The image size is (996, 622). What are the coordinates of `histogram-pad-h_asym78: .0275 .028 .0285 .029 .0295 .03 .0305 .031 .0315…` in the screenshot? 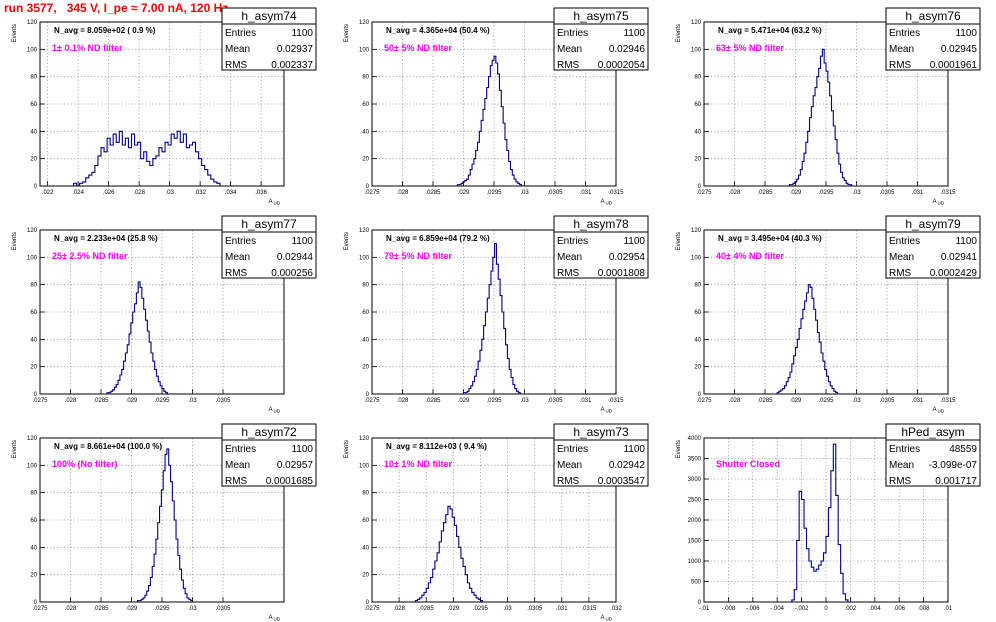 It's located at (496, 314).